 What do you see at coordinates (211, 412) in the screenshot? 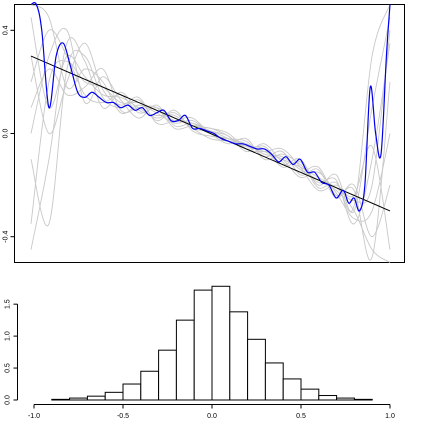
I see `histogram-x-axis: -1.0 -0.5 0.0 0.5 1.0` at bounding box center [211, 412].